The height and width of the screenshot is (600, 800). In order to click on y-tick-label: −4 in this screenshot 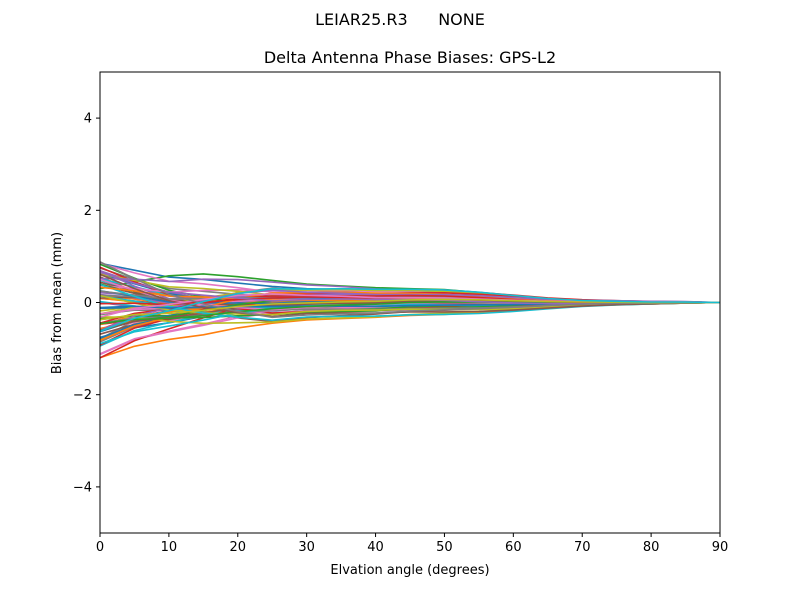, I will do `click(82, 487)`.